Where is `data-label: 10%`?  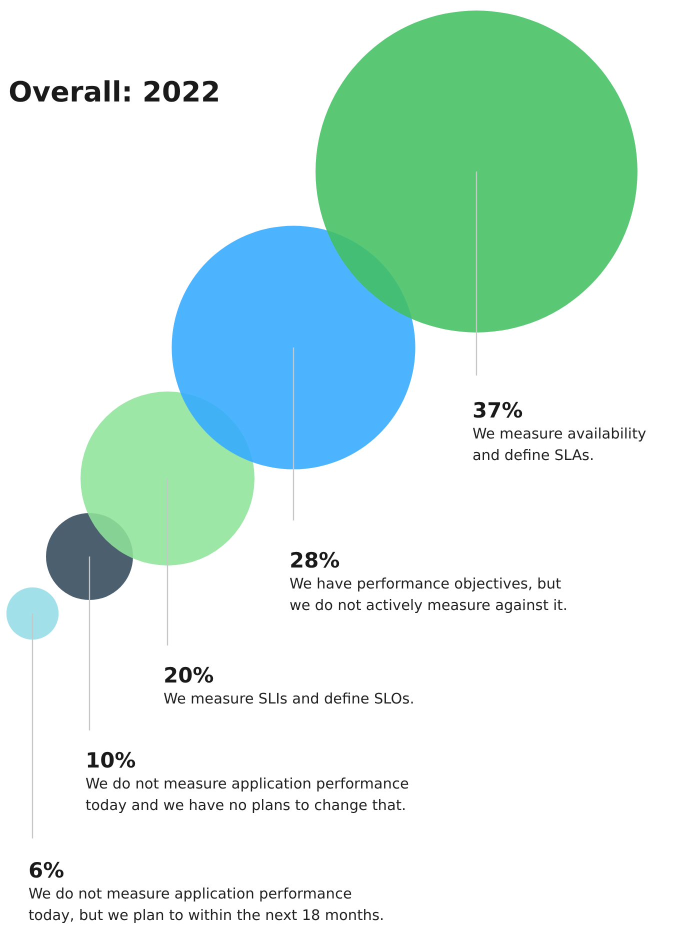 data-label: 10% is located at coordinates (111, 760).